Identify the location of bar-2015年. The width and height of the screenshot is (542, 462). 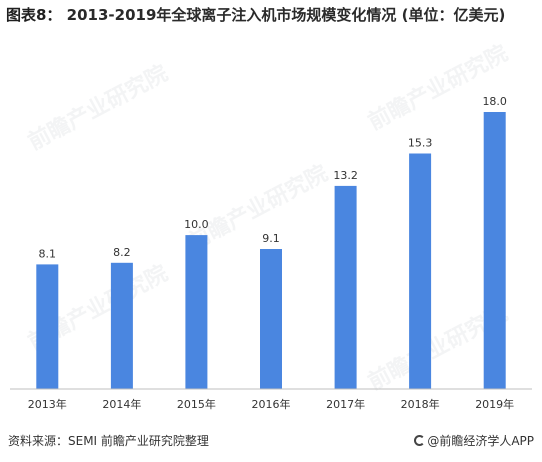
(196, 312).